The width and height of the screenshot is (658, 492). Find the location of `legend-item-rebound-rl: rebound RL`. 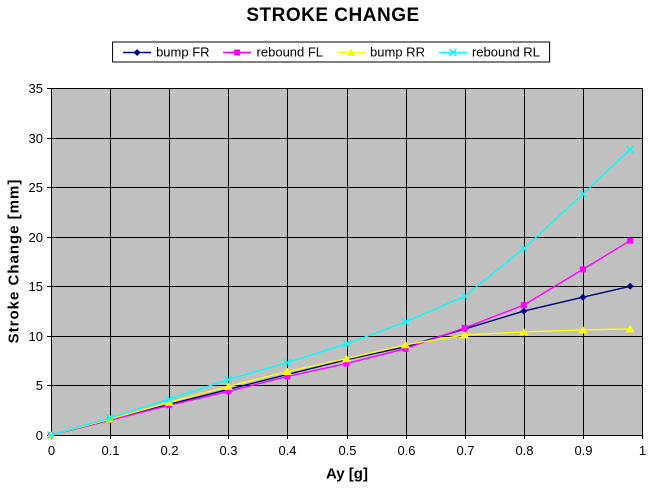

legend-item-rebound-rl: rebound RL is located at coordinates (489, 52).